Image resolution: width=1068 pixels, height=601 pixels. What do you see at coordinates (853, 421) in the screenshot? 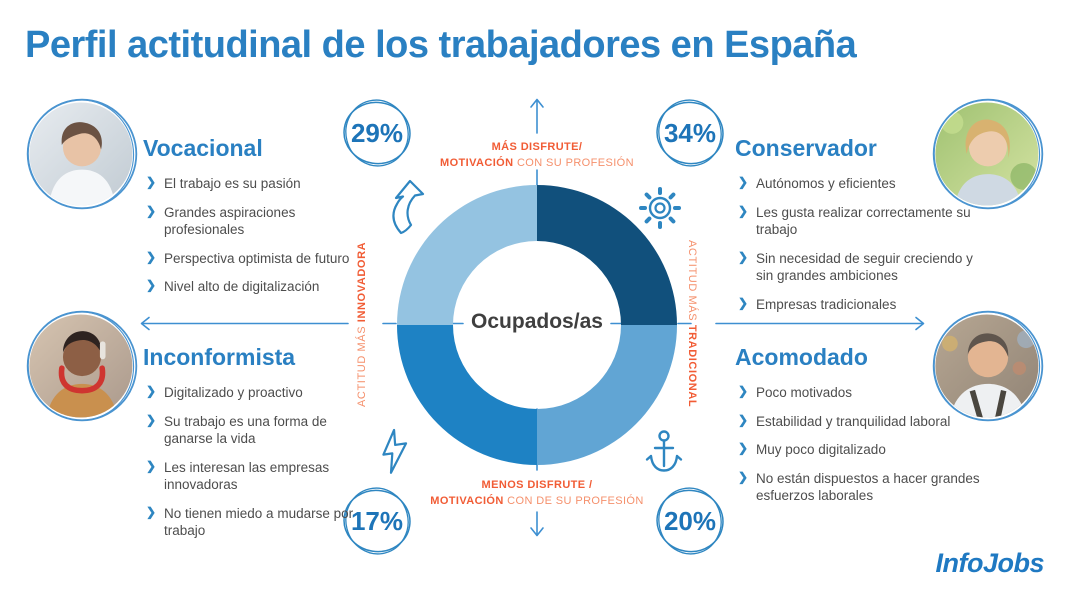
I see `profile-bullet-text: Estabilidad y tranquilidad laboral` at bounding box center [853, 421].